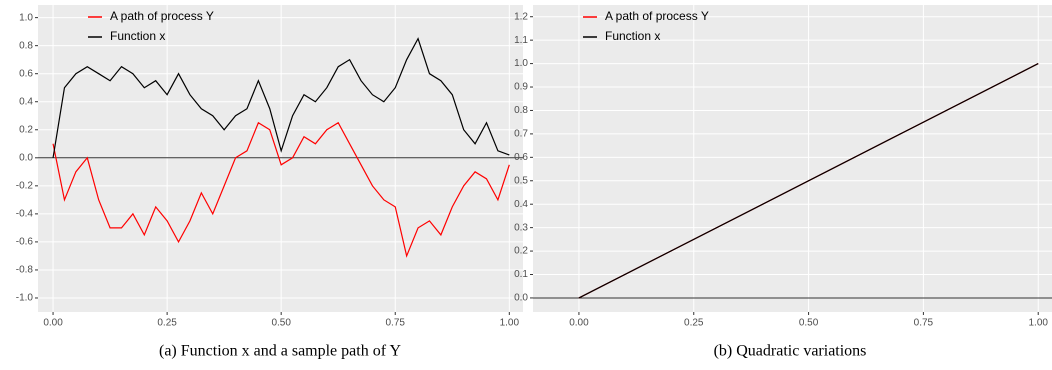 The image size is (1052, 370). I want to click on y-tick-label: -0.8, so click(25, 270).